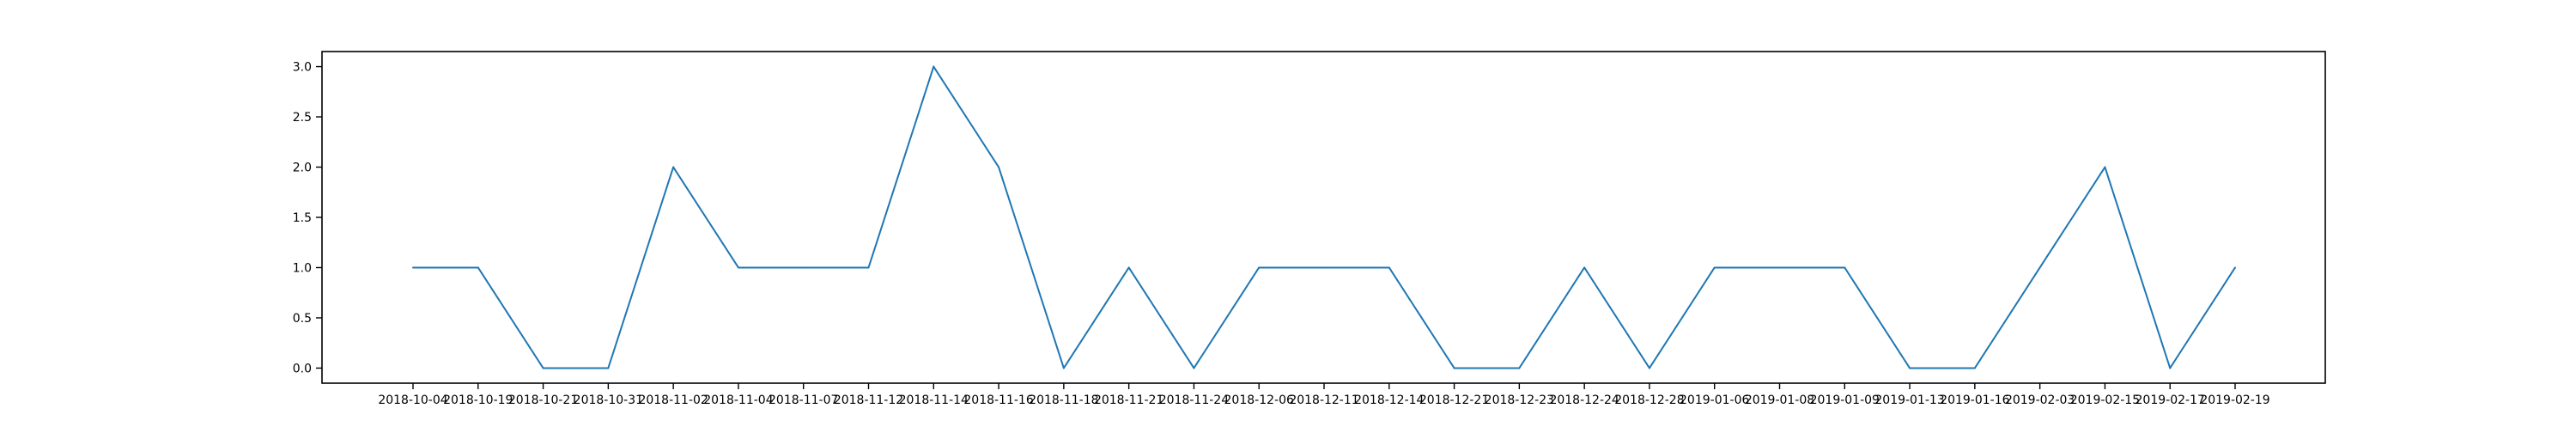 The height and width of the screenshot is (433, 2576). Describe the element at coordinates (478, 400) in the screenshot. I see `x-tick-label: 2018-10-19` at that location.